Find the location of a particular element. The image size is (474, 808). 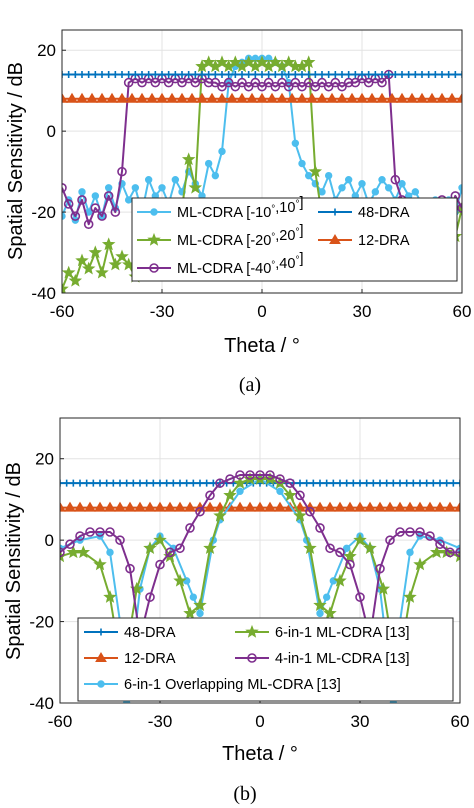

legend-label: ML-CDRA [-20°,20°] is located at coordinates (240, 236).